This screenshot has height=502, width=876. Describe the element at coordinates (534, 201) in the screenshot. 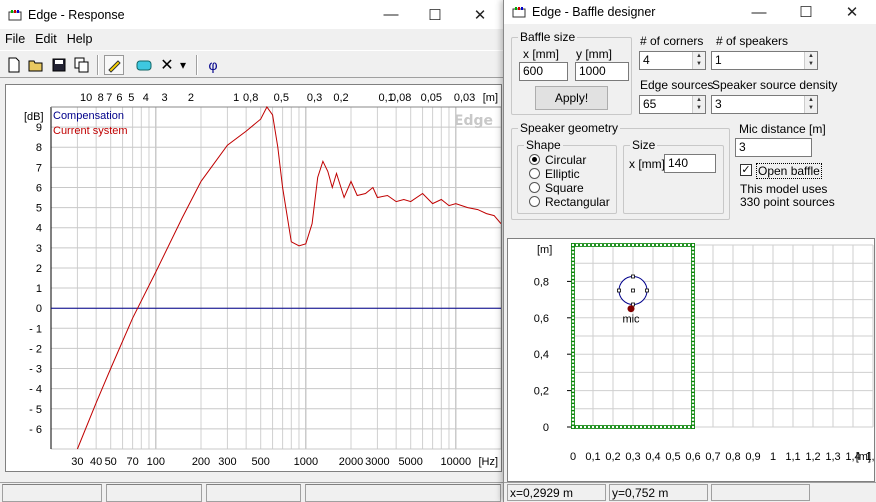

I see `radio-rectangular` at that location.